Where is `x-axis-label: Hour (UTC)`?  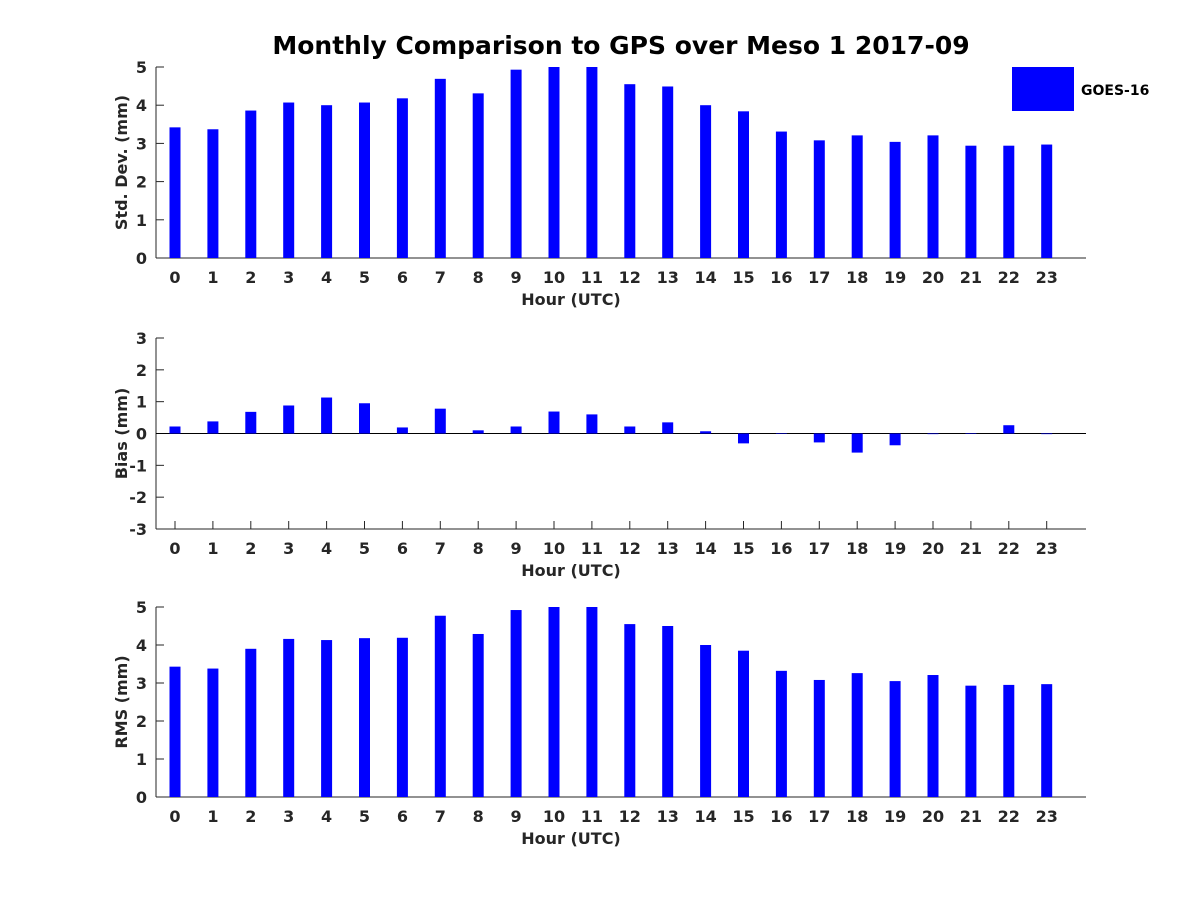 x-axis-label: Hour (UTC) is located at coordinates (571, 299).